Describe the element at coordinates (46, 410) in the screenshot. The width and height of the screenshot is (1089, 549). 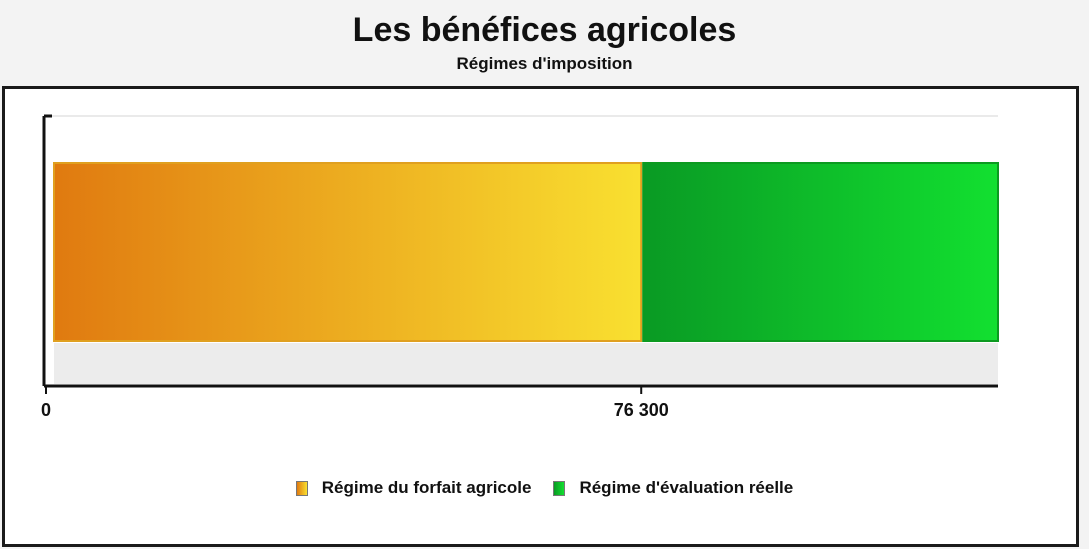
I see `x-tick-label-0: 0` at that location.